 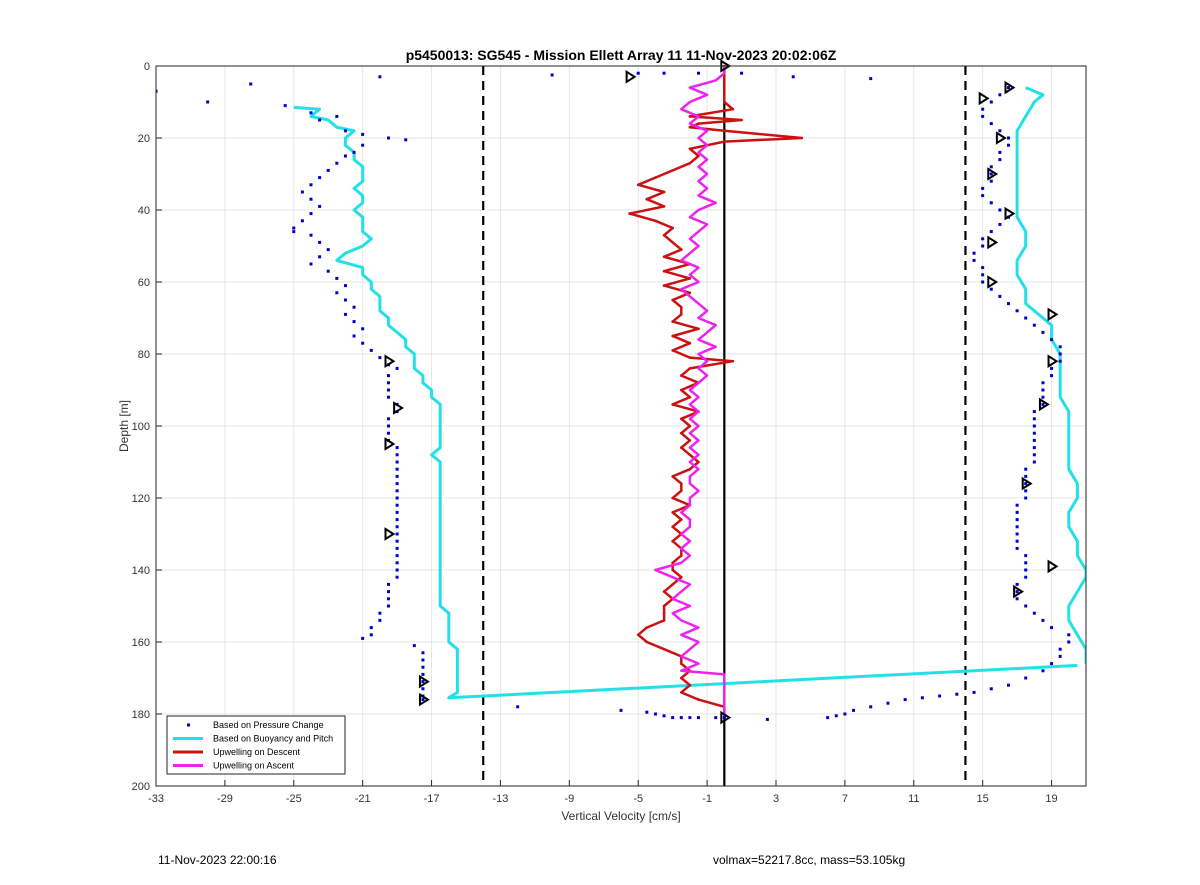 What do you see at coordinates (141, 499) in the screenshot?
I see `y-tick-label: 120` at bounding box center [141, 499].